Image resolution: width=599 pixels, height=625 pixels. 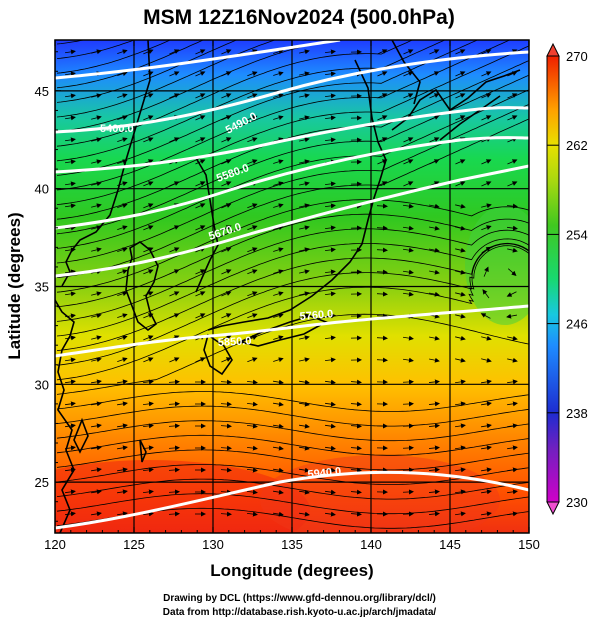 I want to click on x-tick-label: 145, so click(x=450, y=544).